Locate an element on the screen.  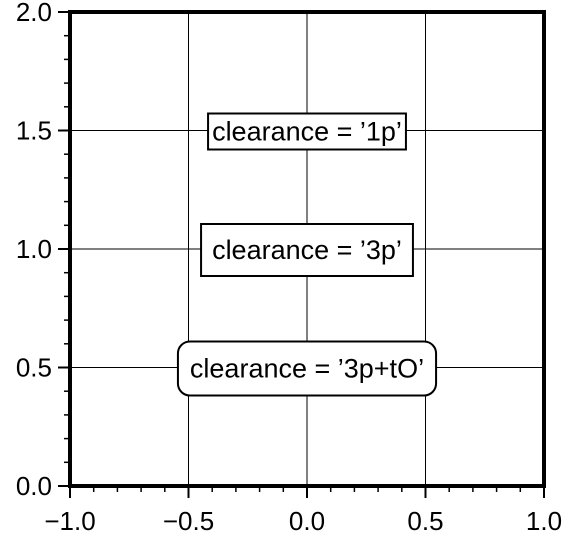
annotation: clearance = ’3p+tO’ is located at coordinates (307, 368).